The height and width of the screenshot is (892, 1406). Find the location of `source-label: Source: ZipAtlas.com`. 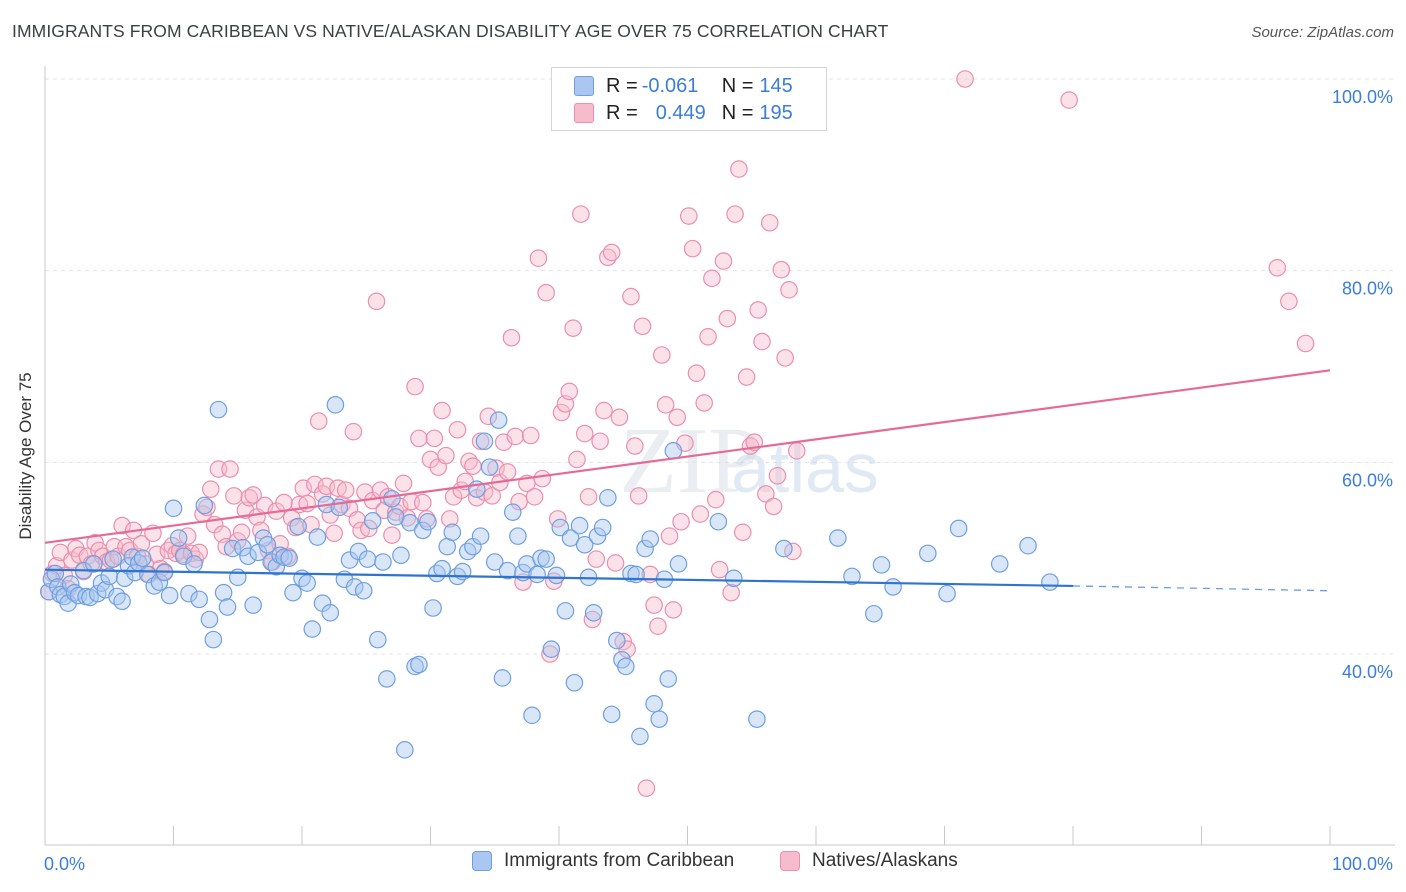

source-label: Source: ZipAtlas.com is located at coordinates (1322, 32).